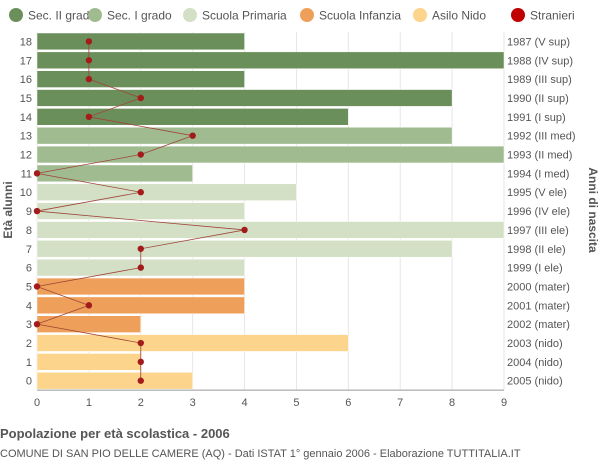  Describe the element at coordinates (537, 193) in the screenshot. I see `birth-year-label: 1995 (V ele)` at that location.